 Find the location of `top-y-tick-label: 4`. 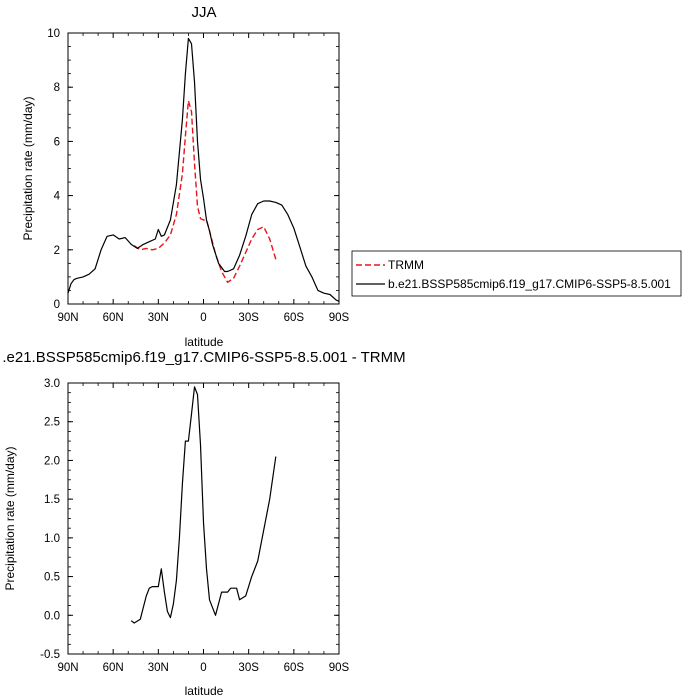

top-y-tick-label: 4 is located at coordinates (57, 197).